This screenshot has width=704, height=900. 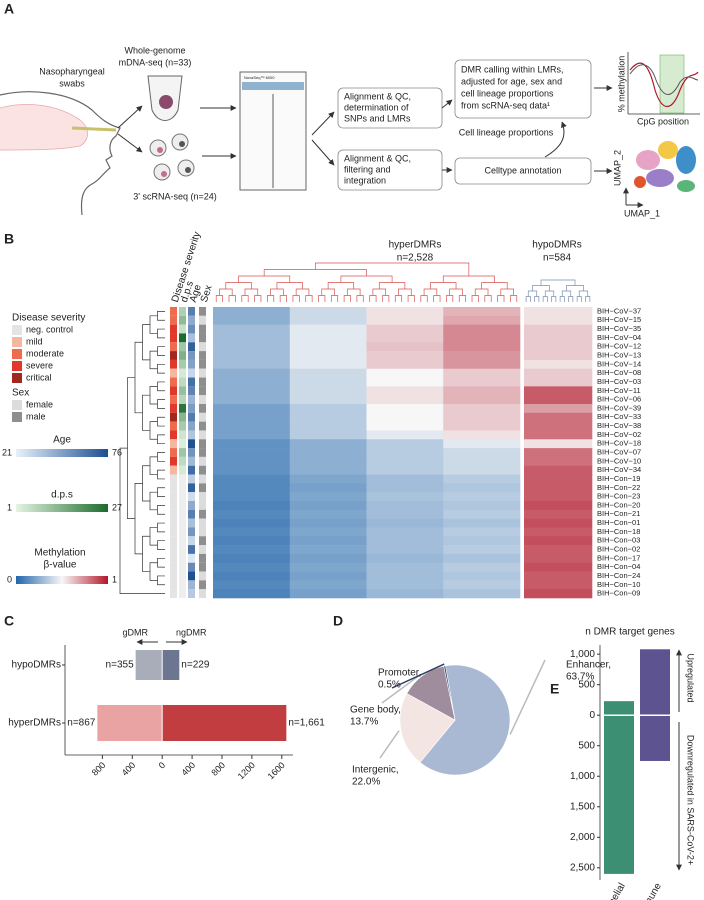 What do you see at coordinates (367, 169) in the screenshot?
I see `step-text: filtering and` at bounding box center [367, 169].